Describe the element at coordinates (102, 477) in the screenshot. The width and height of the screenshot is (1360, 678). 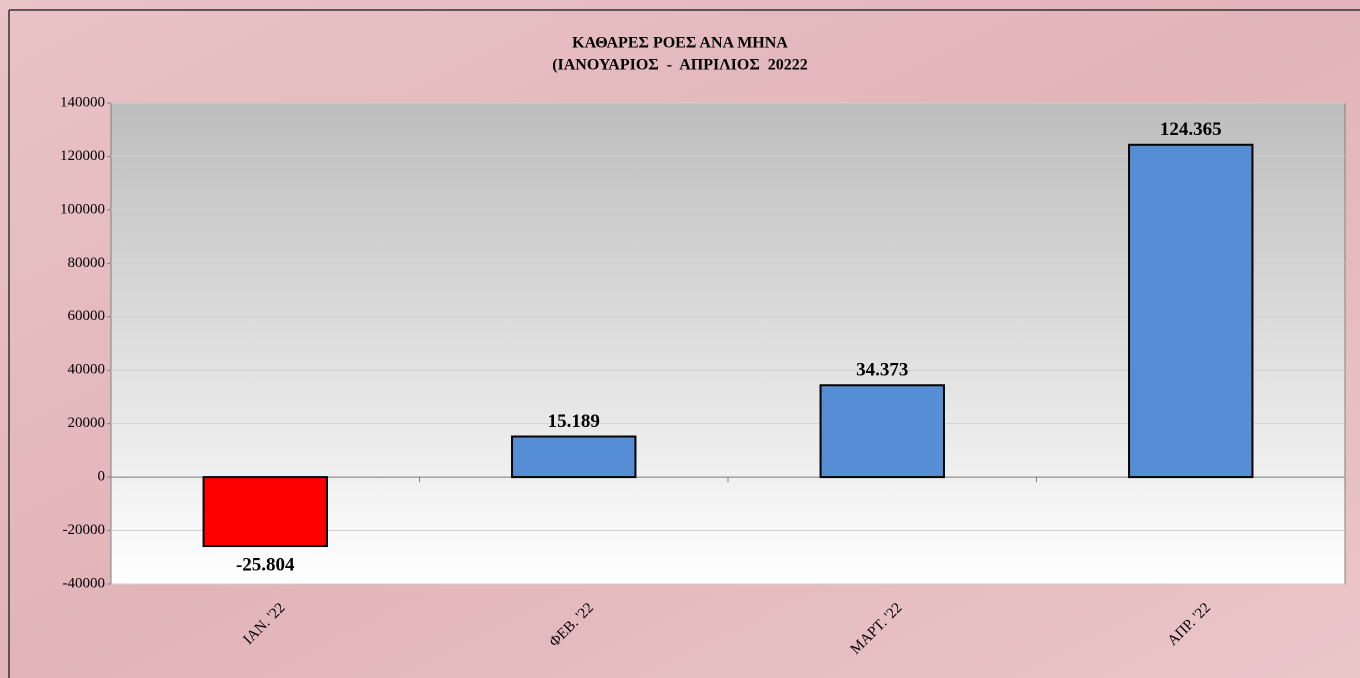
I see `y-tick-label: 0` at that location.